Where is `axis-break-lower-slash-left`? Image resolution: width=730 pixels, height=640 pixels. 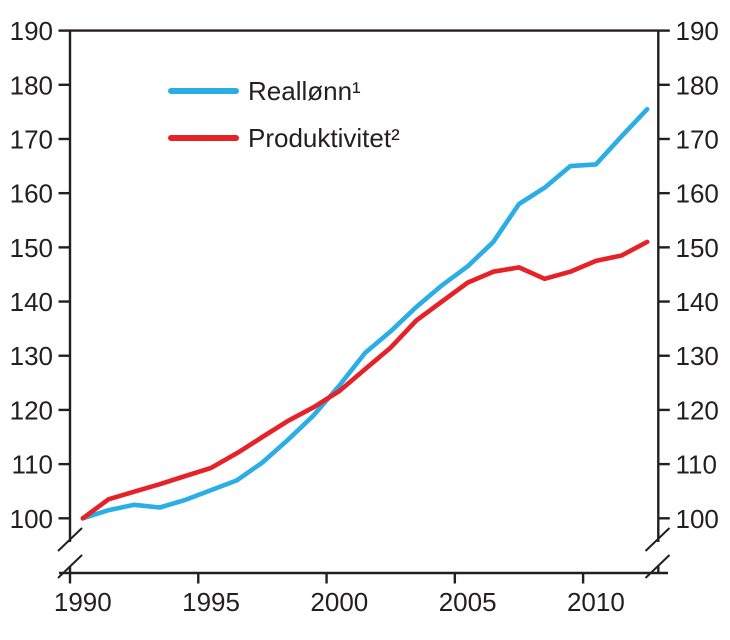 axis-break-lower-slash-left is located at coordinates (70, 566).